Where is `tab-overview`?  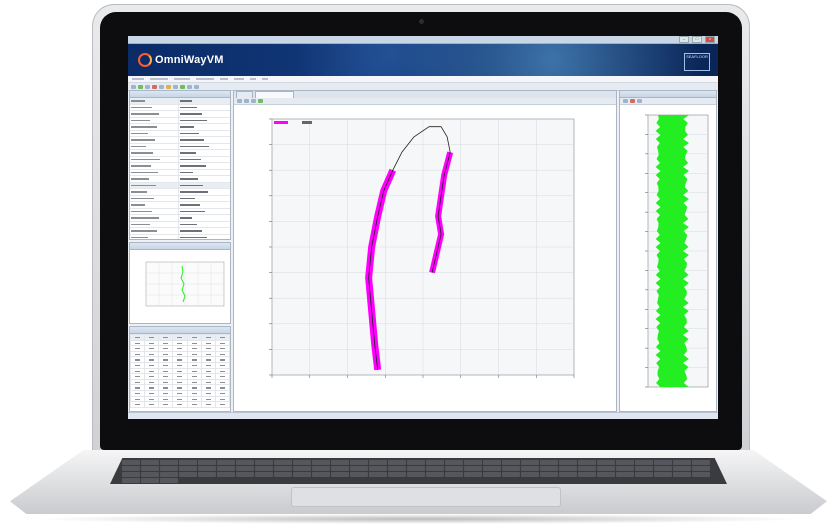 tab-overview is located at coordinates (244, 94).